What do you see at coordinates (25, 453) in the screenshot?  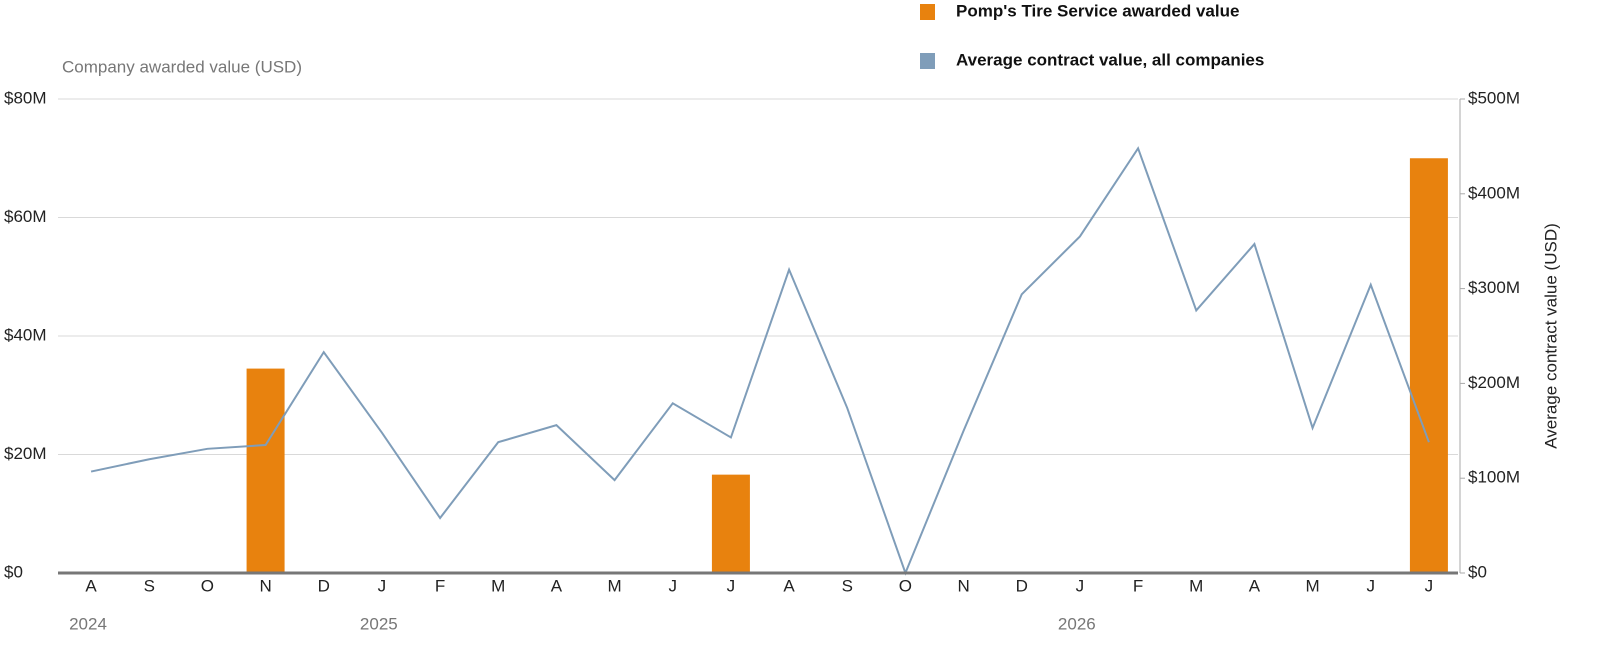 I see `y-tick-label: $20M` at bounding box center [25, 453].